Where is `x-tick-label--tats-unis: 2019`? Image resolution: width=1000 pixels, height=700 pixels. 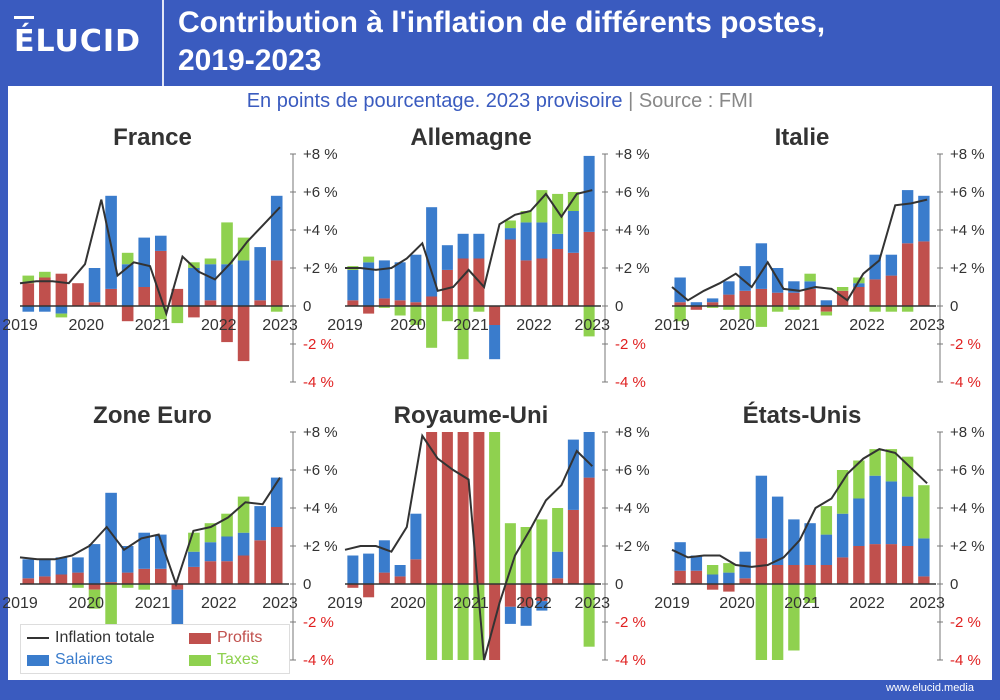
x-tick-label--tats-unis: 2019 is located at coordinates (672, 603).